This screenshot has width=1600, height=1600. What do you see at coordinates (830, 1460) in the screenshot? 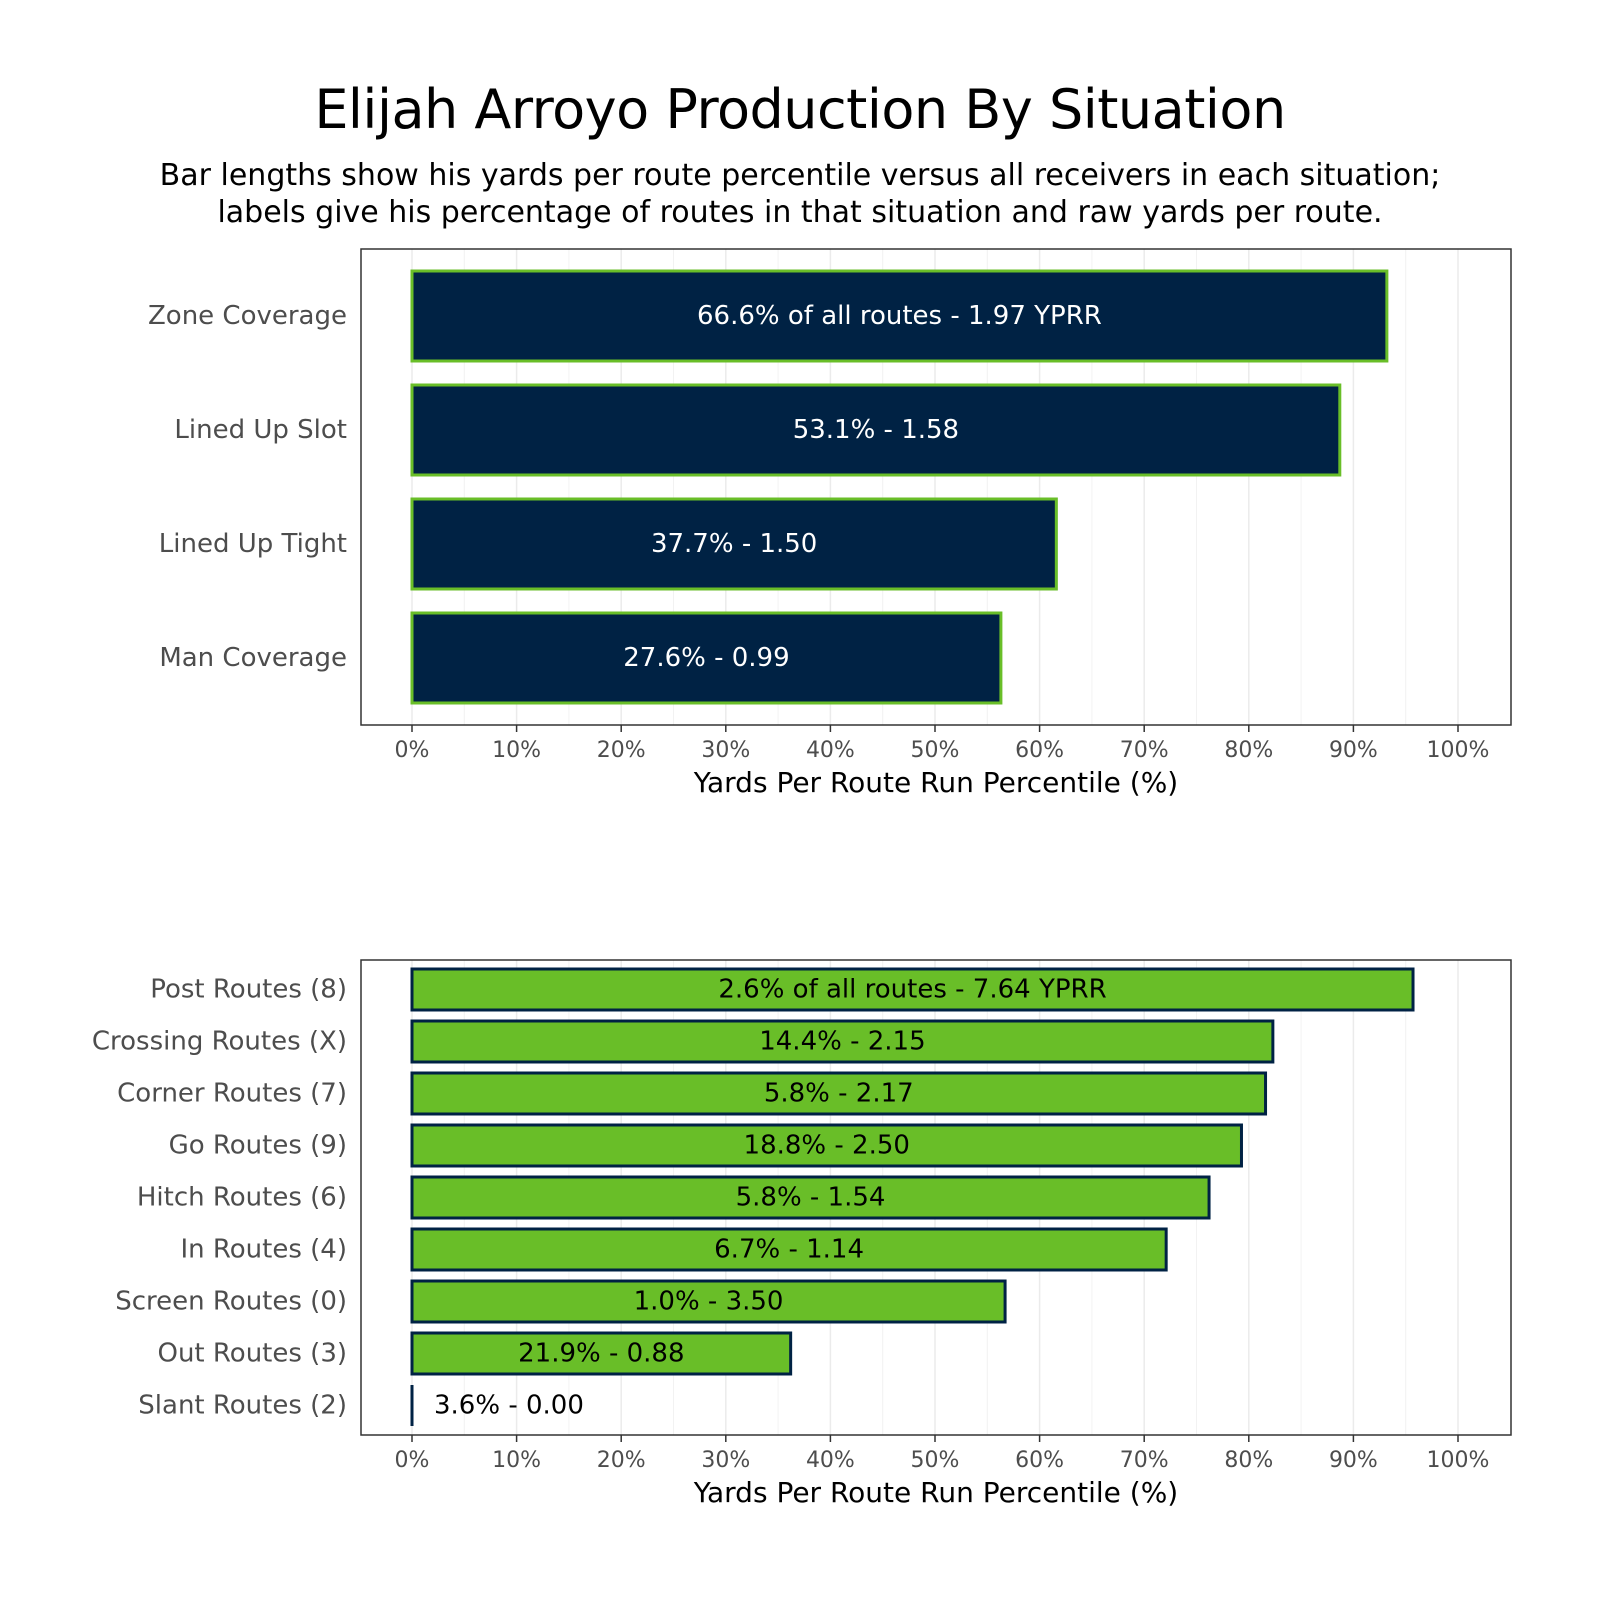
I see `chart2-x-tick-label: 40%` at bounding box center [830, 1460].